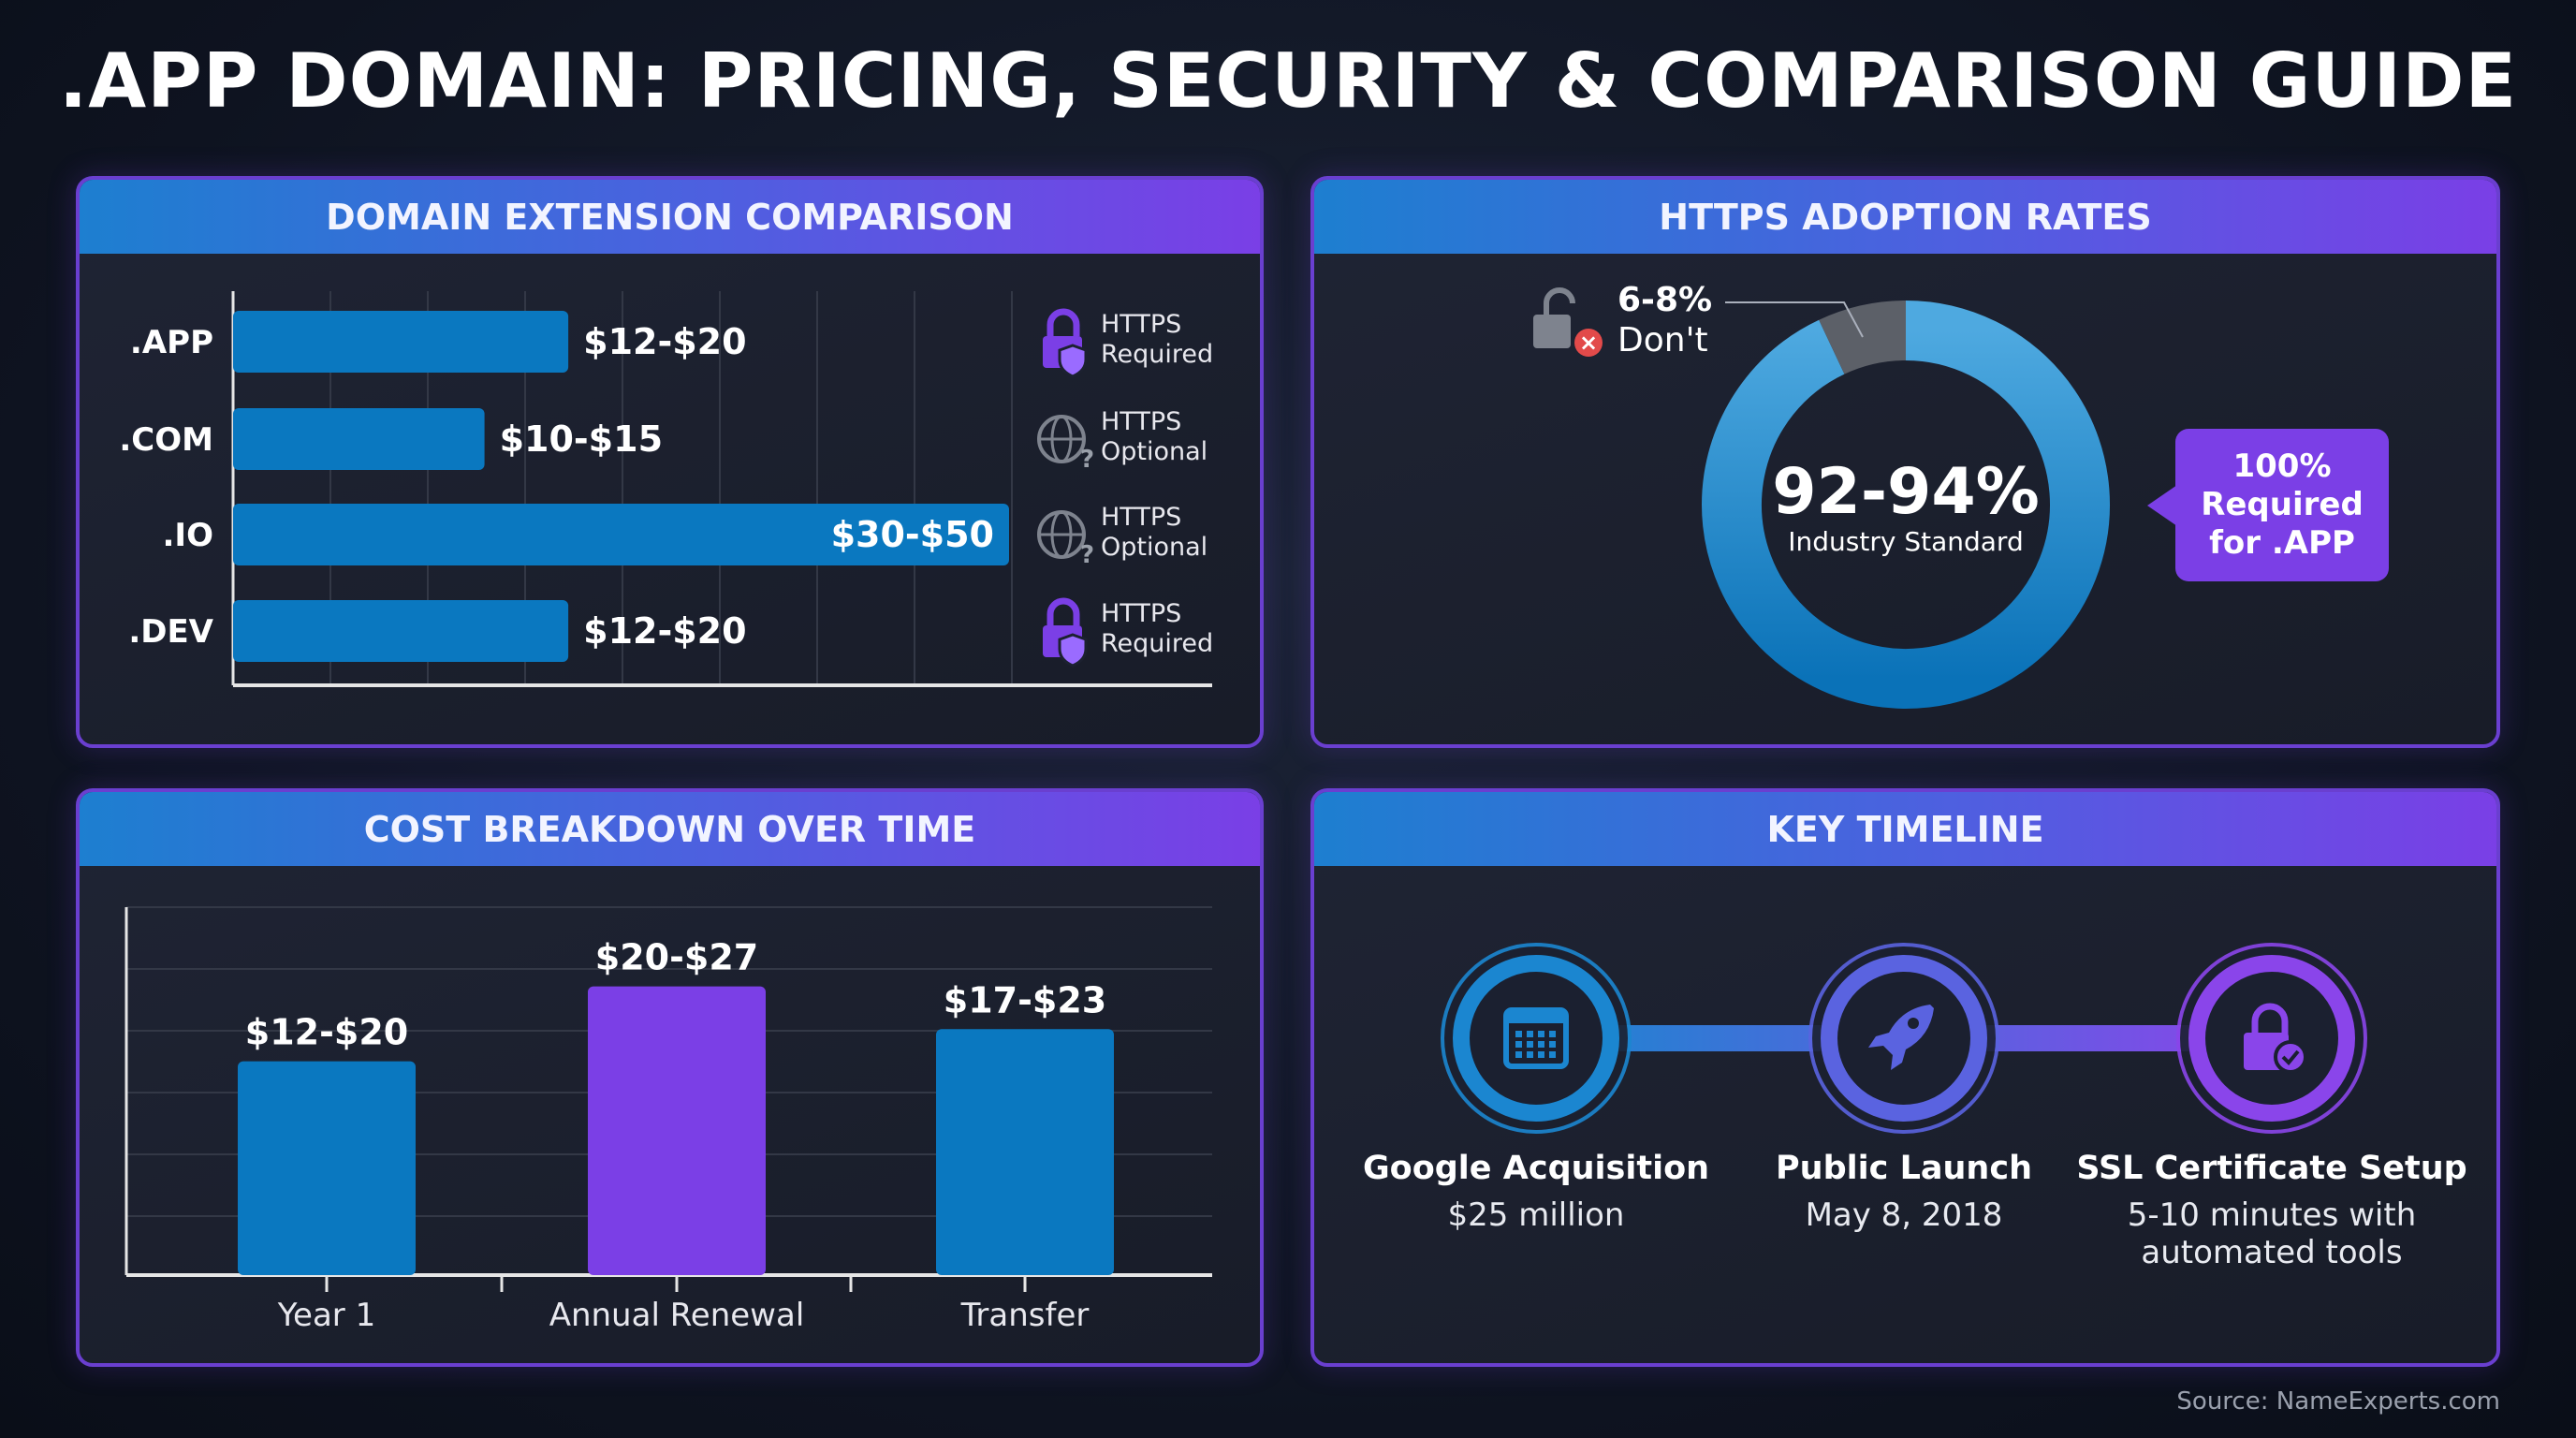 The width and height of the screenshot is (2576, 1438). Describe the element at coordinates (1906, 541) in the screenshot. I see `donut-center-label: Industry Standard` at that location.